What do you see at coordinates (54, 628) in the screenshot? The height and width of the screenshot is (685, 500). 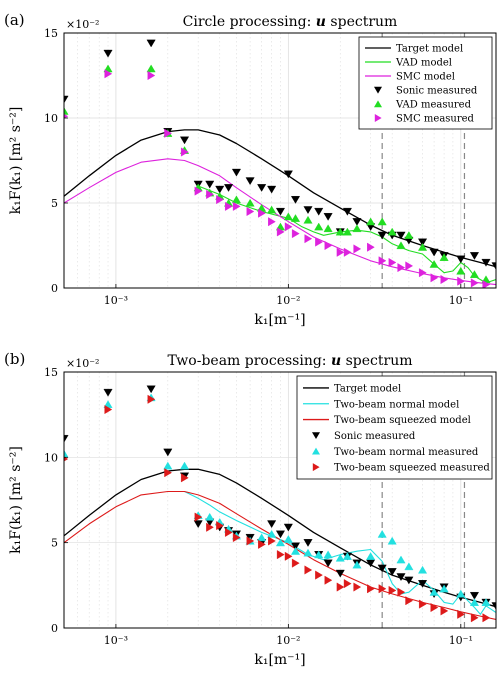 I see `y-tick-label: 0` at bounding box center [54, 628].